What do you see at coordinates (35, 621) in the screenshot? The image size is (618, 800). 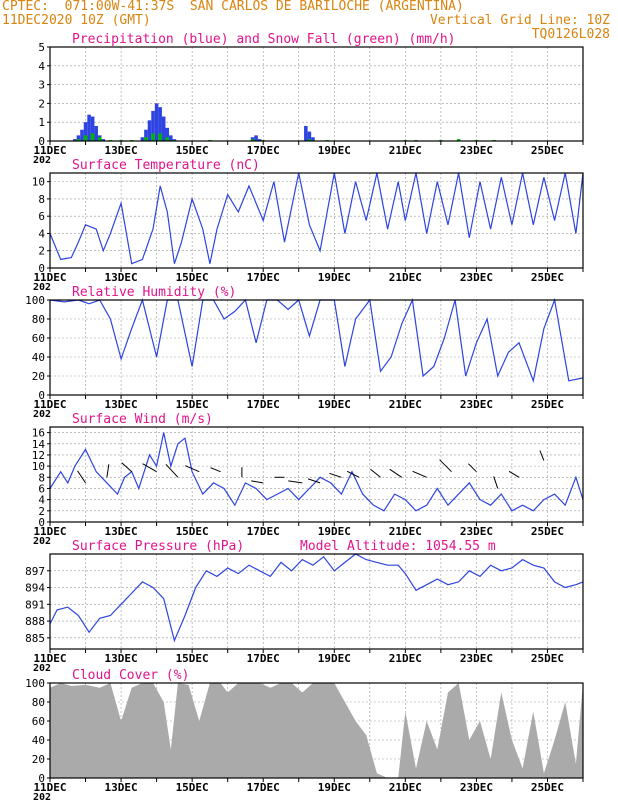 I see `y-tick-label: 888` at bounding box center [35, 621].